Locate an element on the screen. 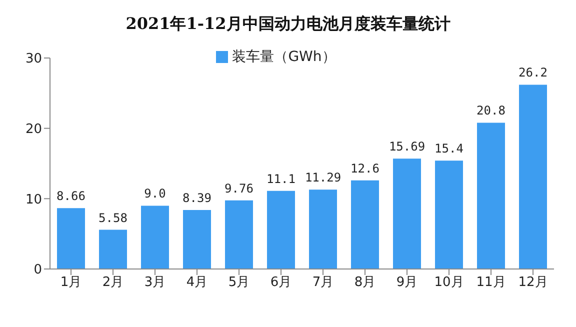  data-label: 8.39 is located at coordinates (197, 197).